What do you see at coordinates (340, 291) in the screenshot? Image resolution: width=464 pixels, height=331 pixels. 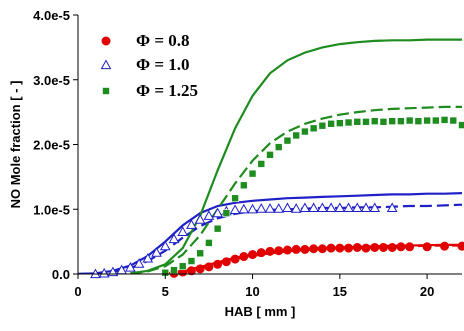 I see `x-tick-label: 15` at bounding box center [340, 291].